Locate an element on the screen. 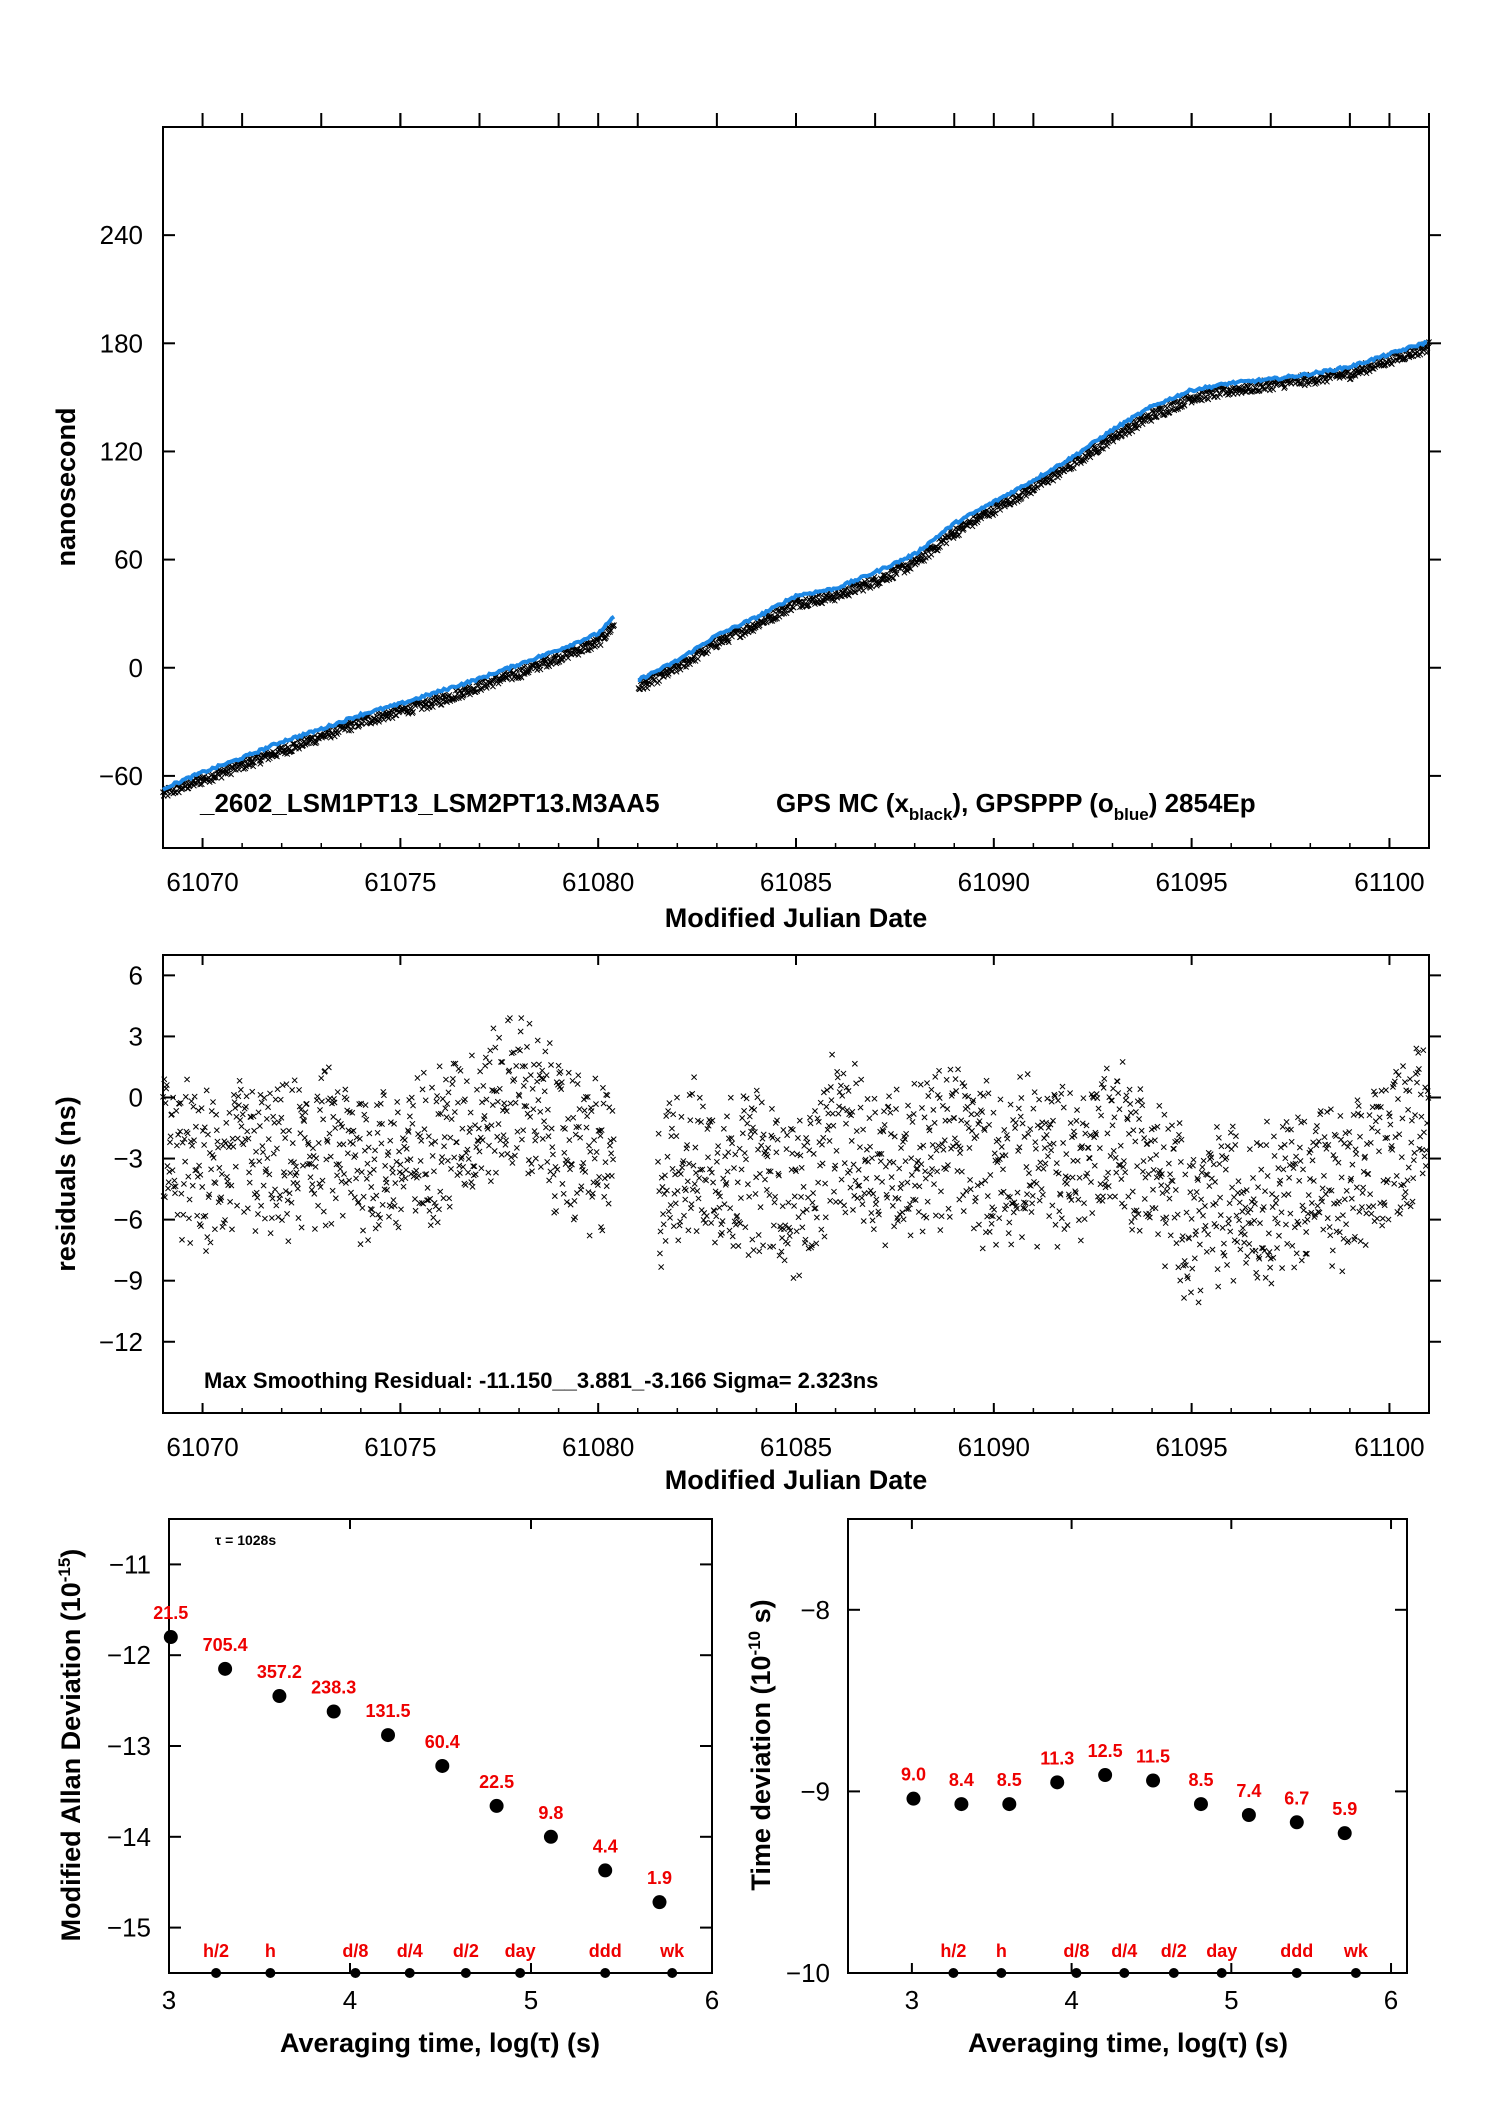 Image resolution: width=1488 pixels, height=2105 pixels. allan-point-label: 9.8 is located at coordinates (550, 1813).